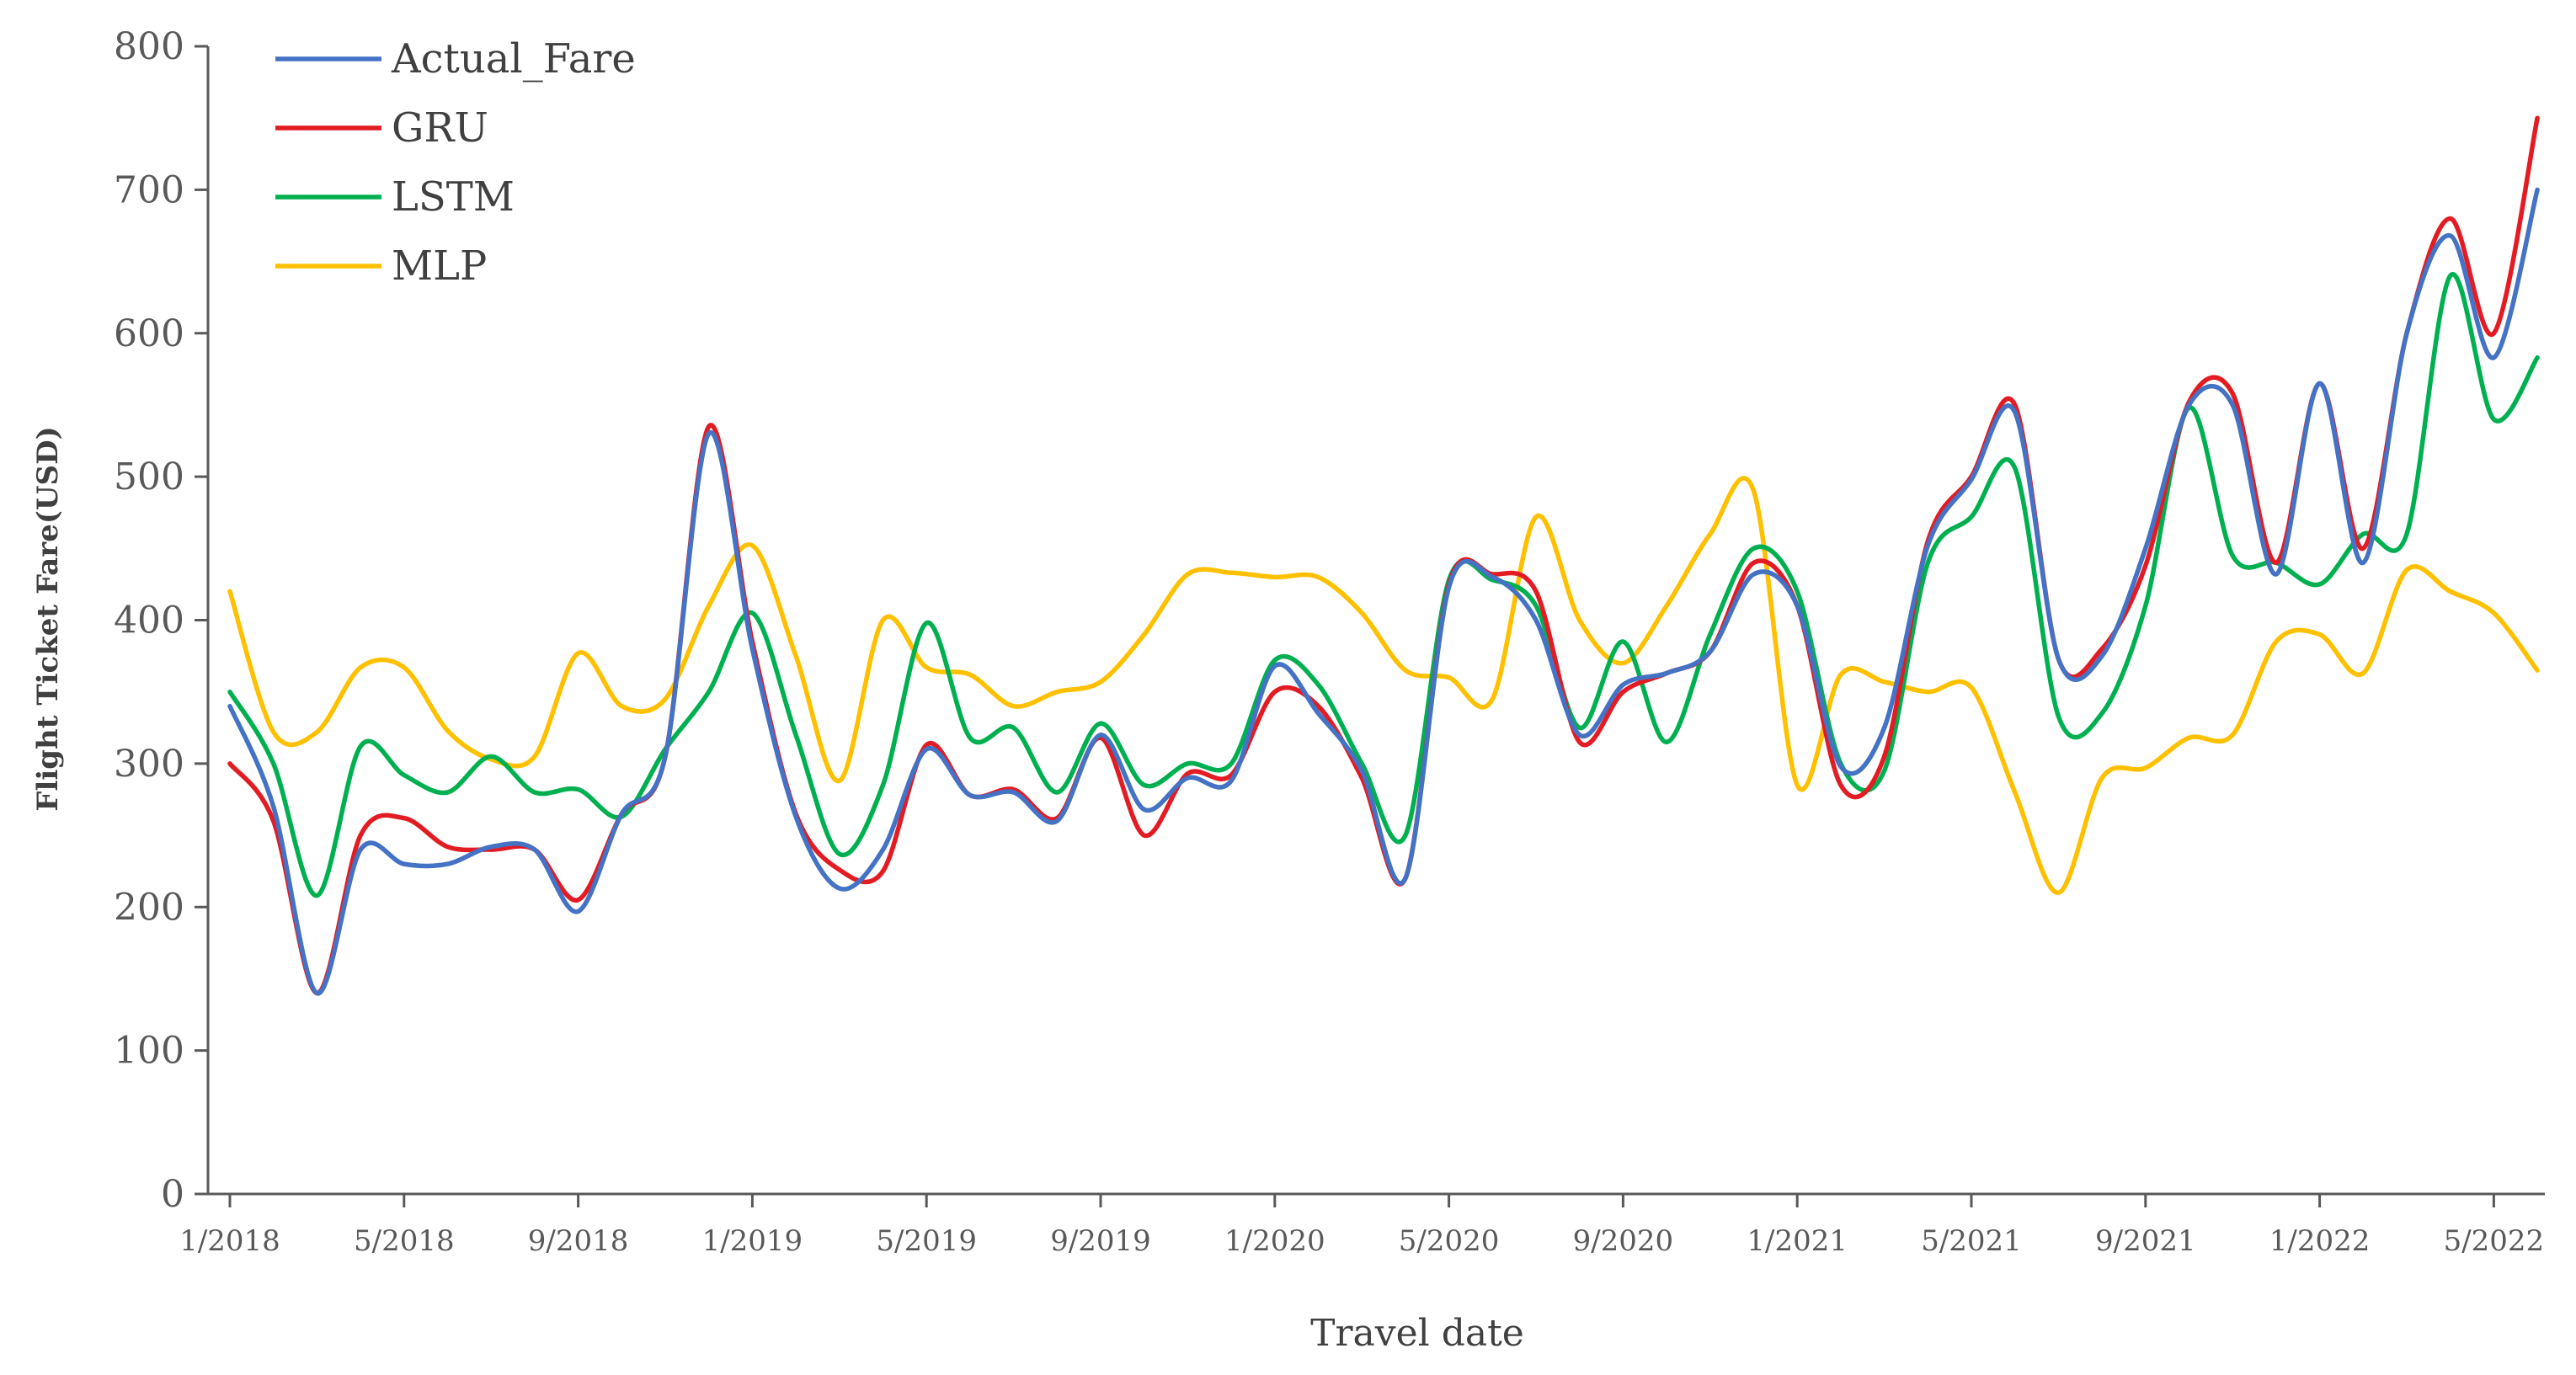 This screenshot has height=1375, width=2576. Describe the element at coordinates (439, 266) in the screenshot. I see `legend-label-mlp: MLP` at that location.